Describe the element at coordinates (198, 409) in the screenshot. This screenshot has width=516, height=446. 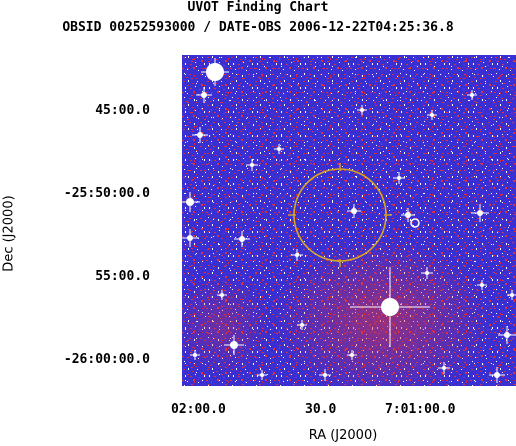
I see `ra-tick-1: 02:00.0` at that location.